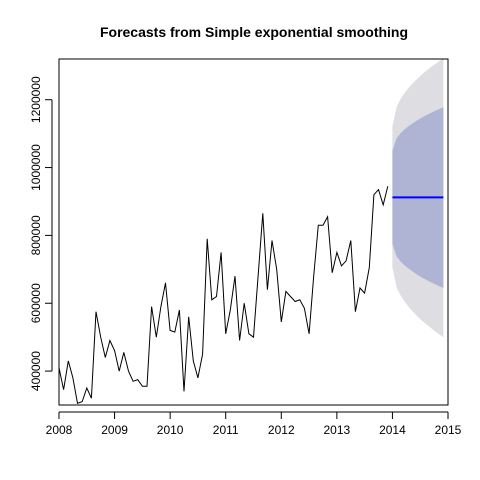  I want to click on x-tick-label: 2008, so click(59, 430).